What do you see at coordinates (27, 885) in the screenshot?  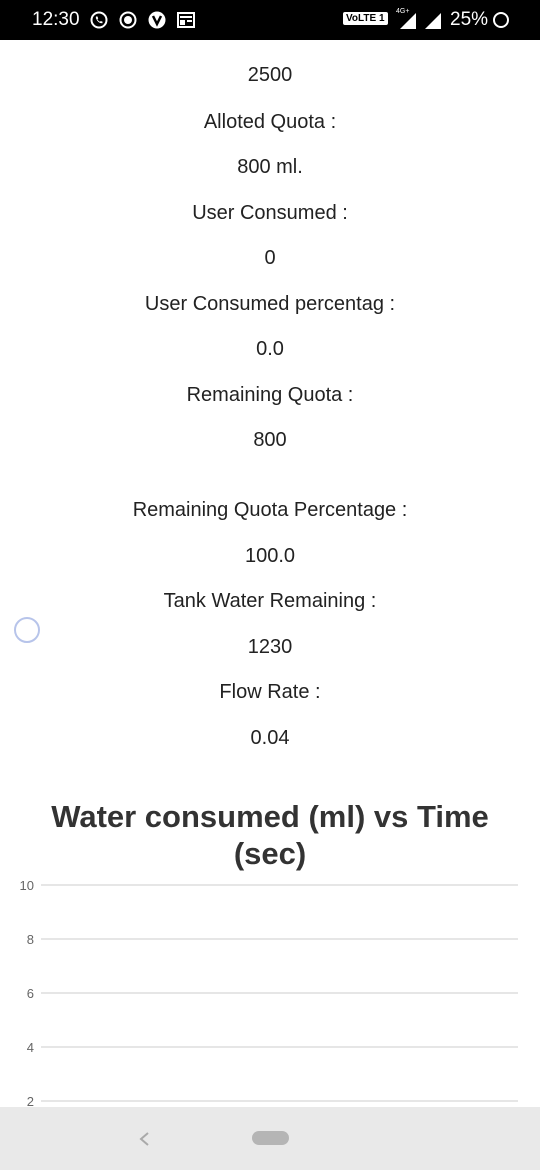 I see `y-tick-label: 10` at bounding box center [27, 885].